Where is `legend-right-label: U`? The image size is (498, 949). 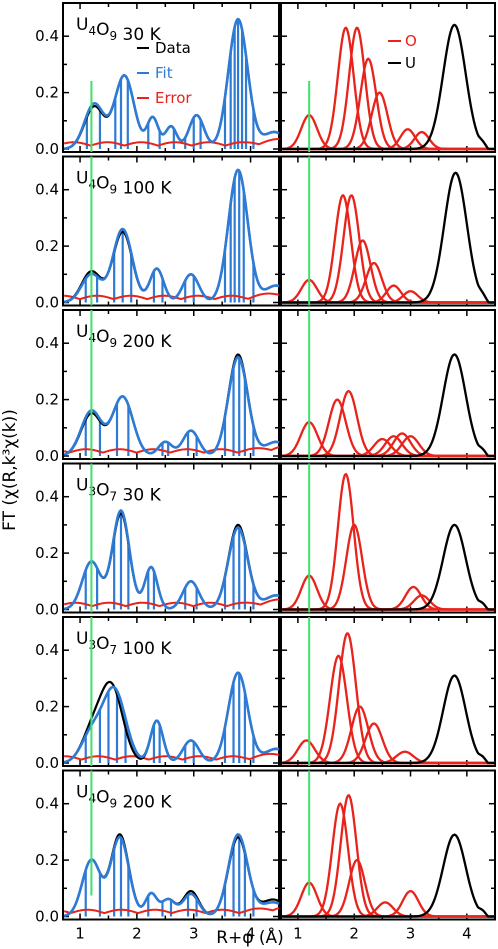
legend-right-label: U is located at coordinates (410, 63).